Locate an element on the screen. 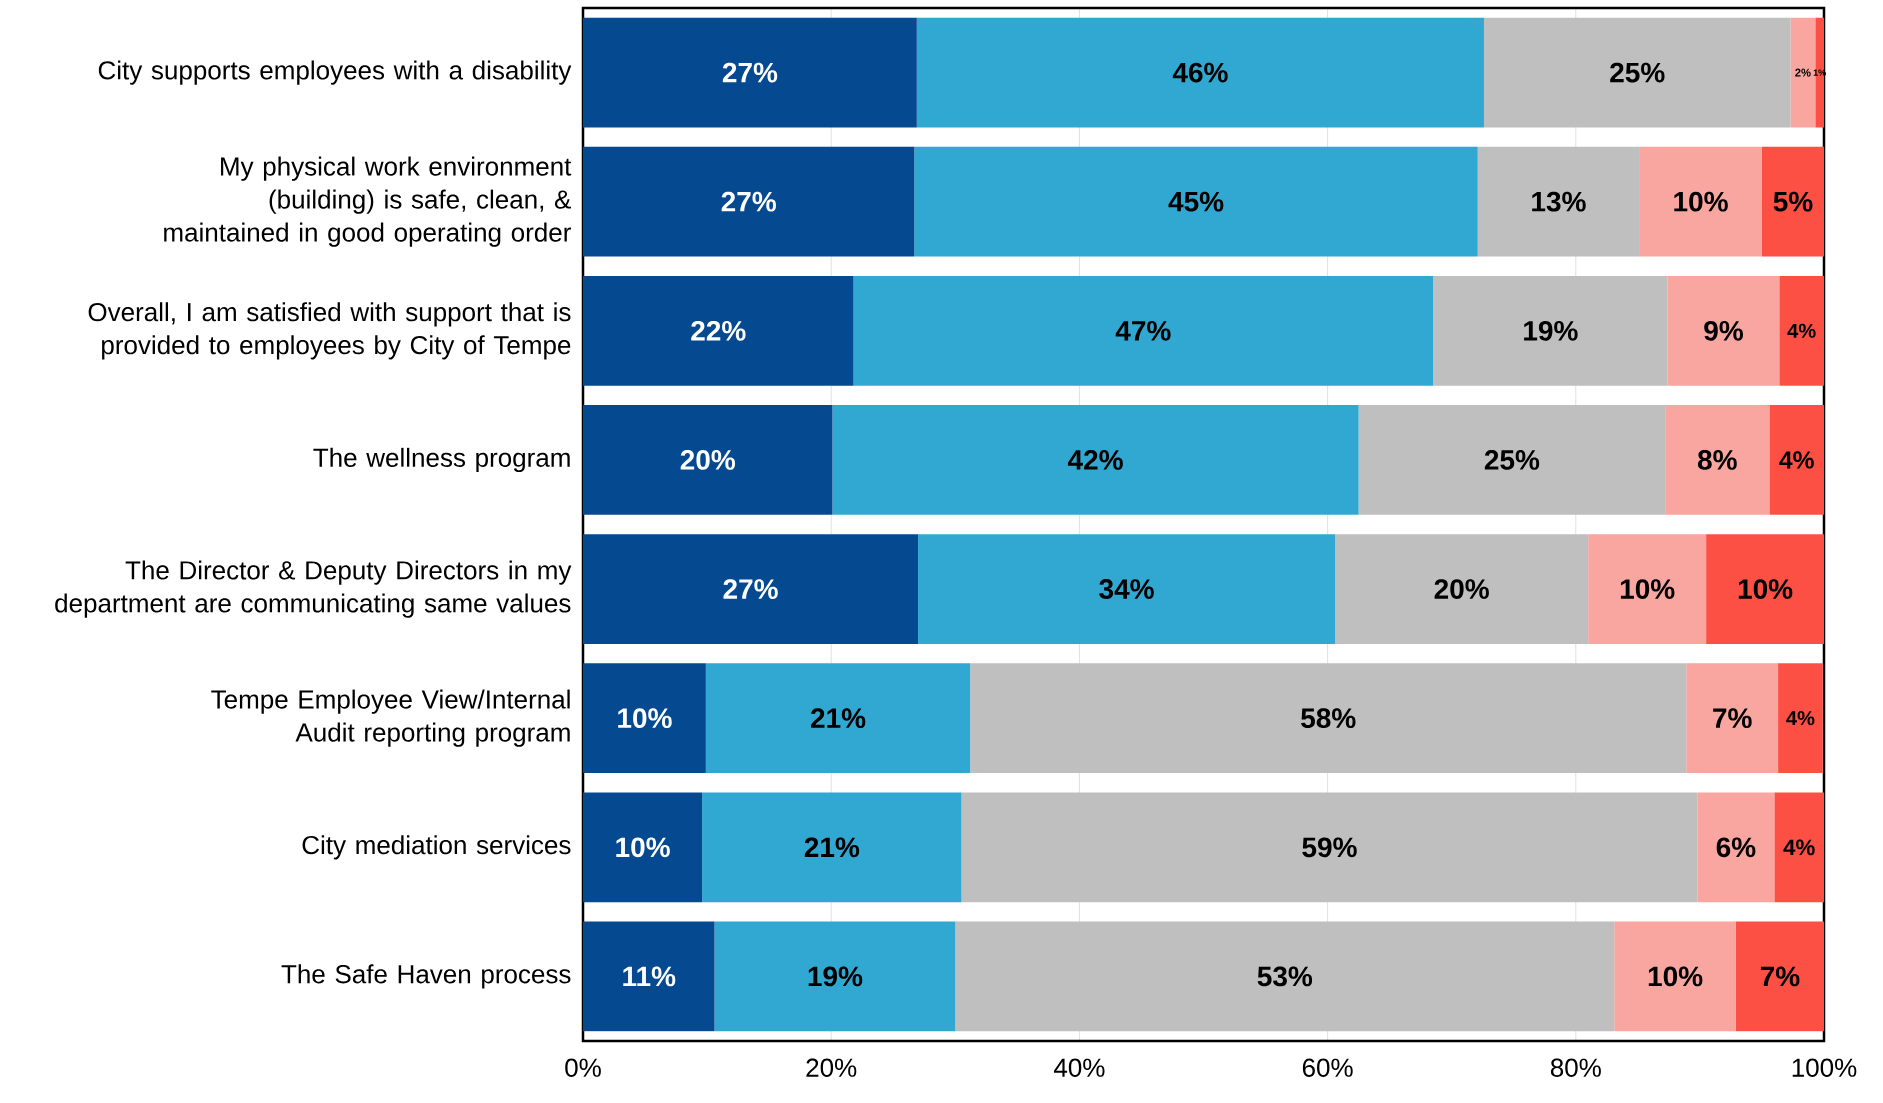  data-label: 8% is located at coordinates (1717, 460).